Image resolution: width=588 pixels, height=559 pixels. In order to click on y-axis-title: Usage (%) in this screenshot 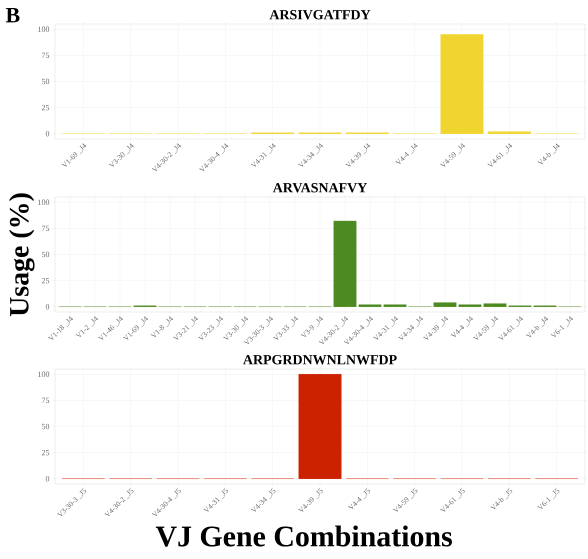, I will do `click(22, 254)`.